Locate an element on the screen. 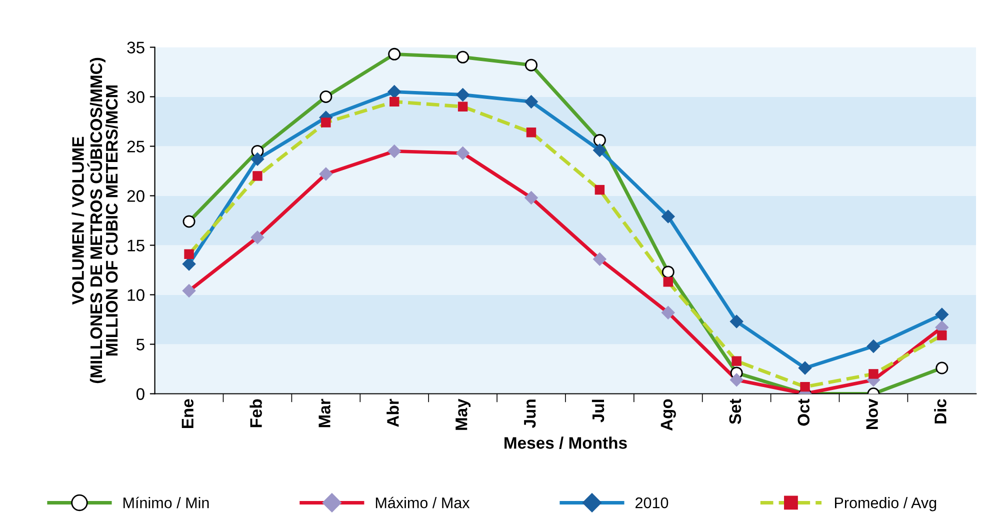  x-tick-label: May is located at coordinates (463, 414).